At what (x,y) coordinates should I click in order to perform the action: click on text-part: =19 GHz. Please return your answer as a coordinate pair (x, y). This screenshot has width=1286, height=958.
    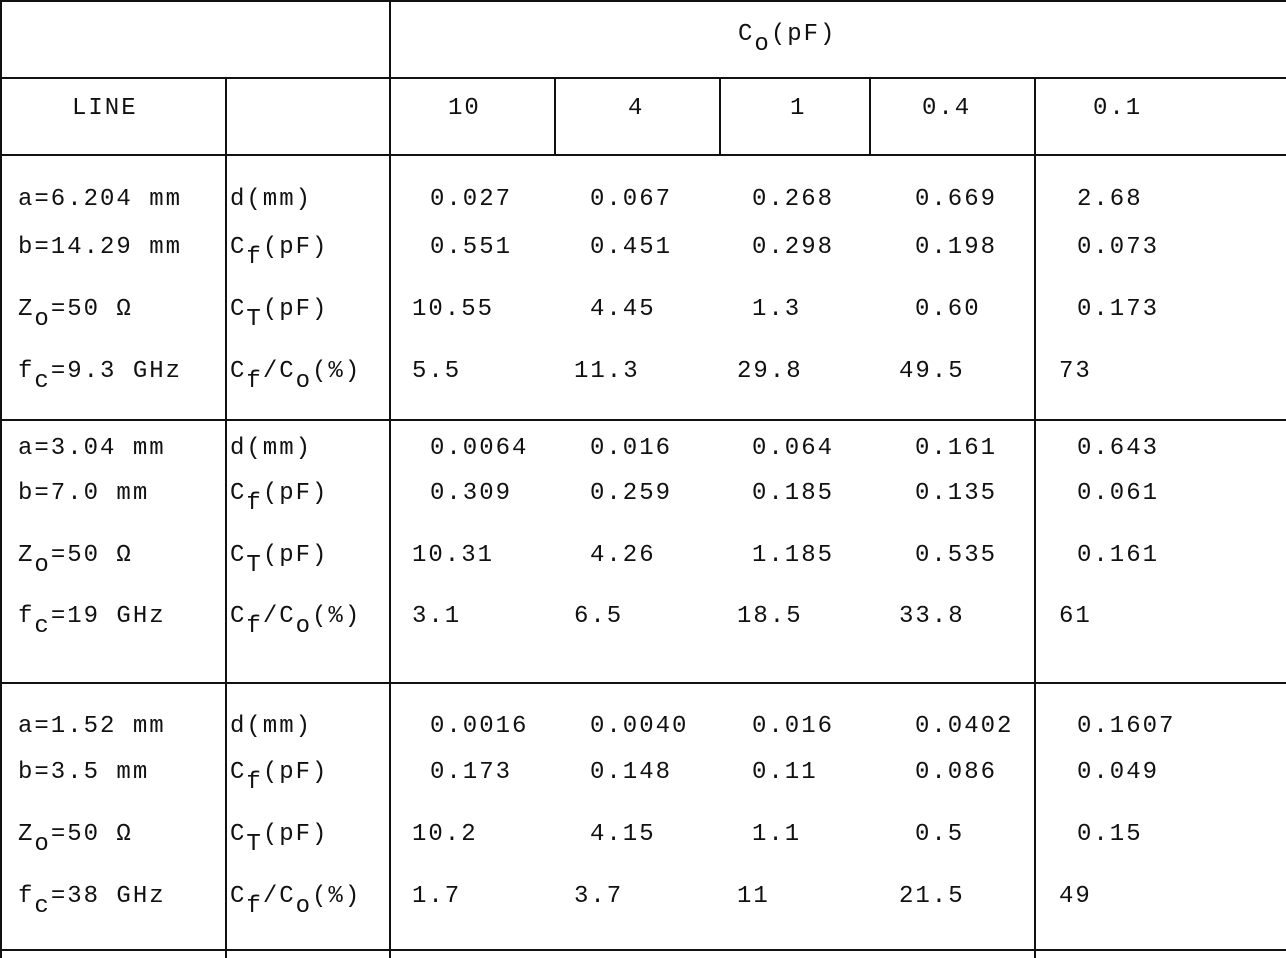
    Looking at the image, I should click on (108, 616).